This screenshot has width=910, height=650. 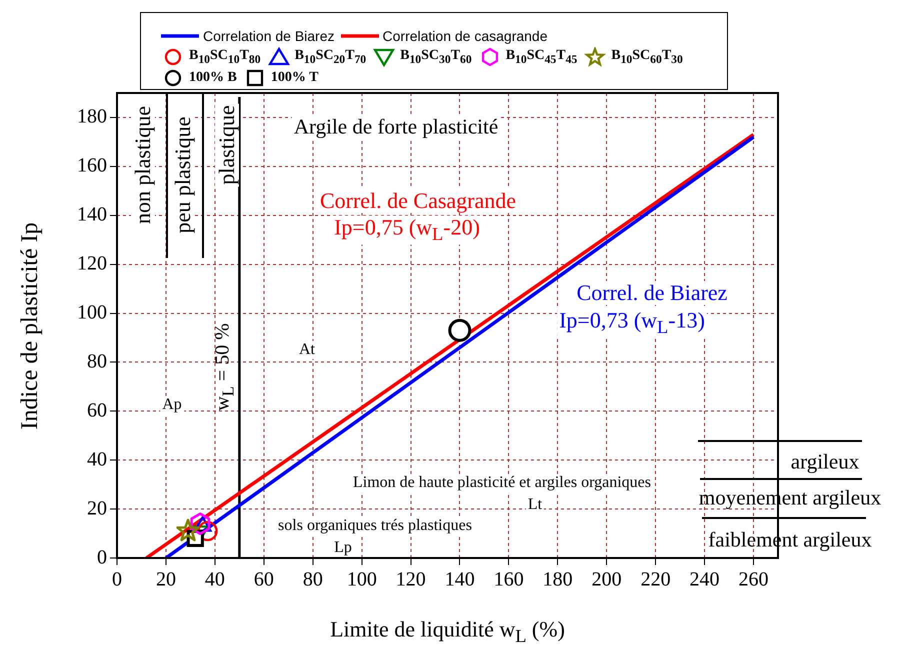 I want to click on annotation: Correl. de Casagrande, so click(x=418, y=200).